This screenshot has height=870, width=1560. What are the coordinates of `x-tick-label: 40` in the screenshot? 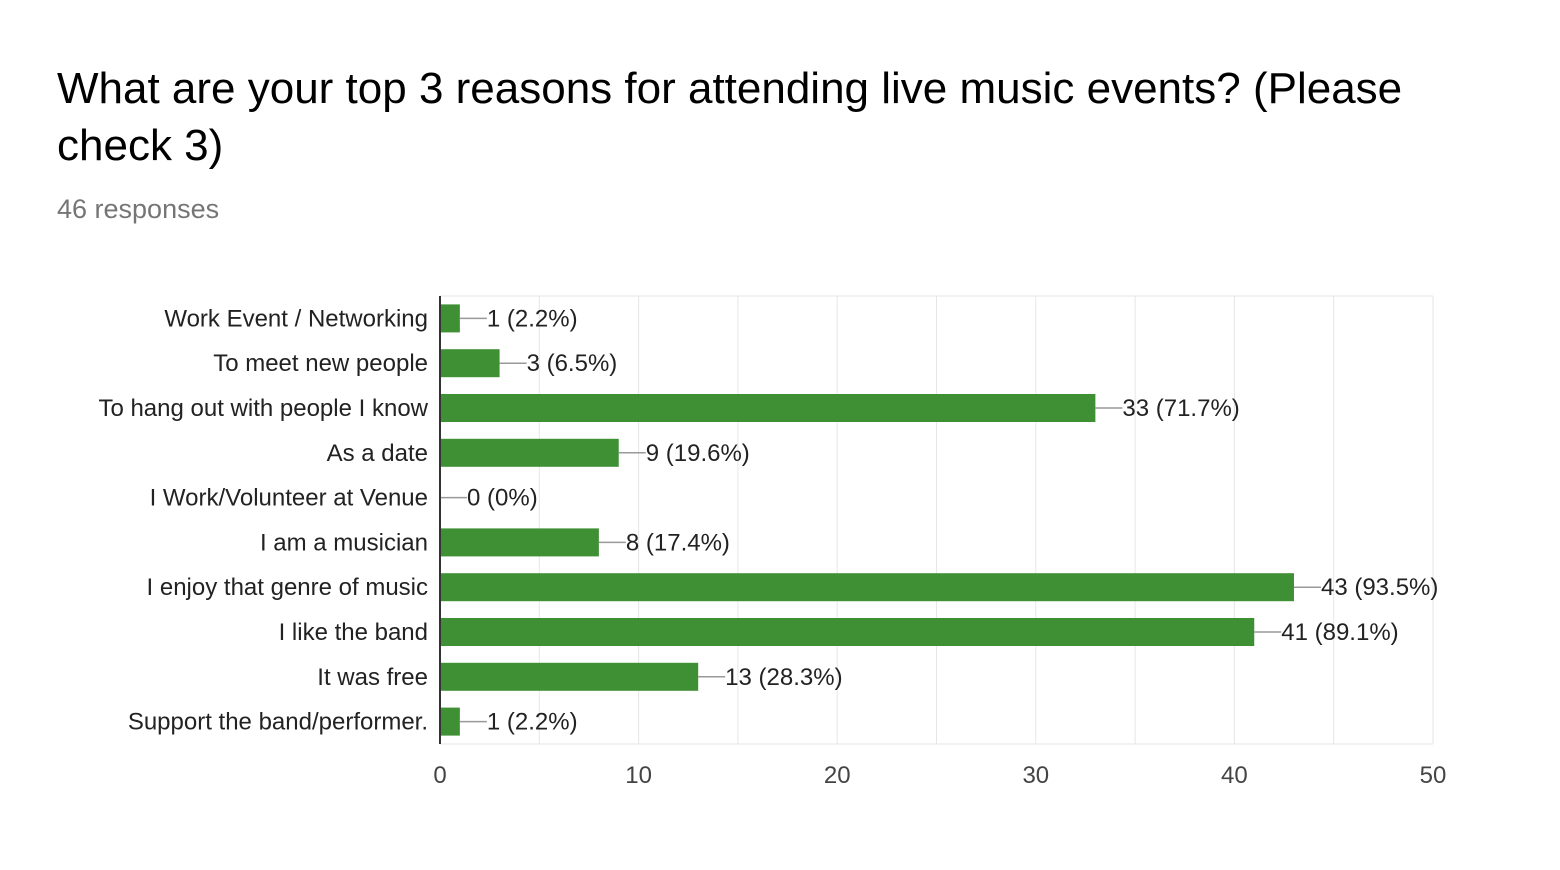 It's located at (1234, 775).